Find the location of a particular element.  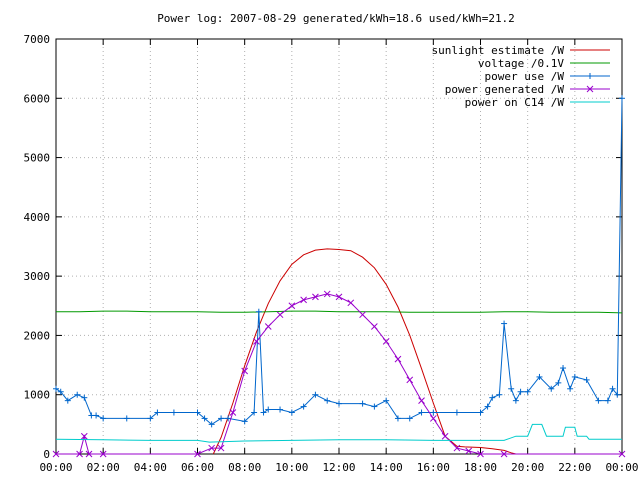

y-tick-label: 6000 is located at coordinates (37, 98).